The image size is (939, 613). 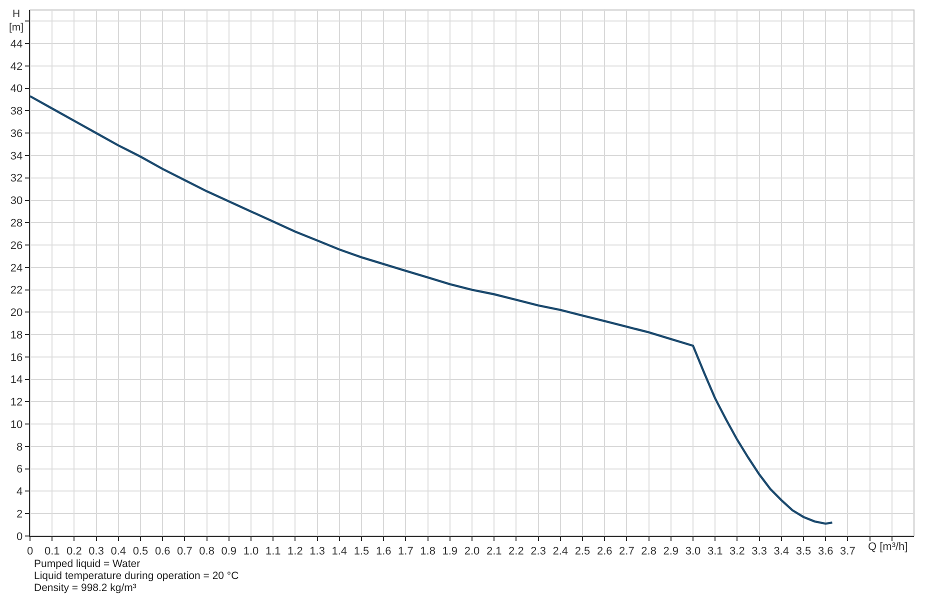 What do you see at coordinates (516, 551) in the screenshot?
I see `x-tick-label: 2.2` at bounding box center [516, 551].